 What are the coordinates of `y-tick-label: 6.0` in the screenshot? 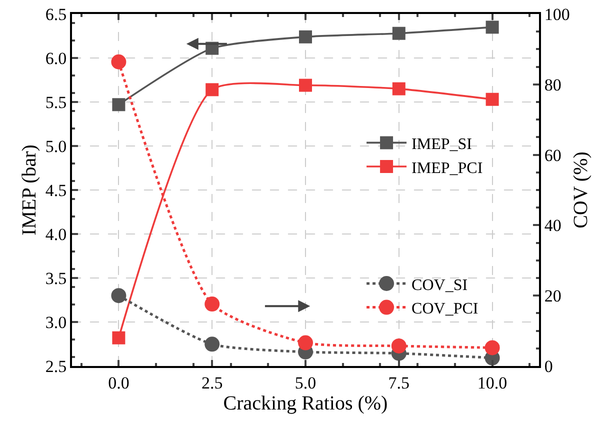 It's located at (56, 58).